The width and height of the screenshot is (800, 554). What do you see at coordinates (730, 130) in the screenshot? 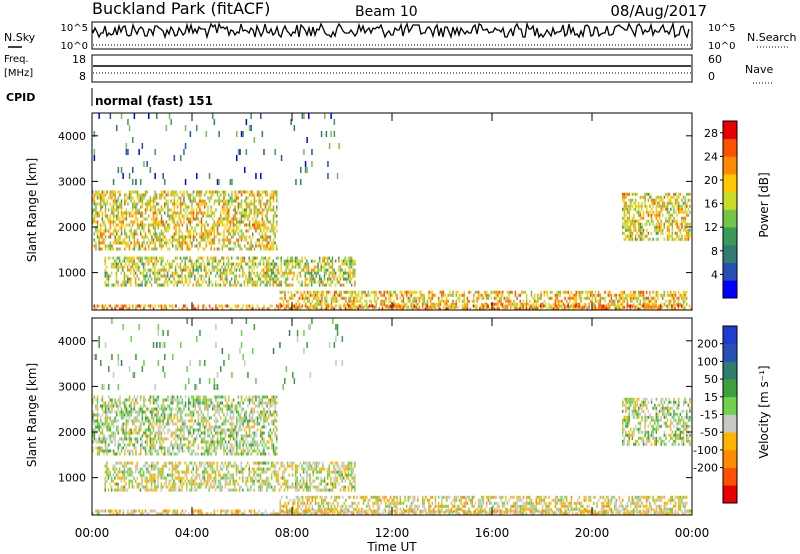
I see `colorbar-segment` at bounding box center [730, 130].